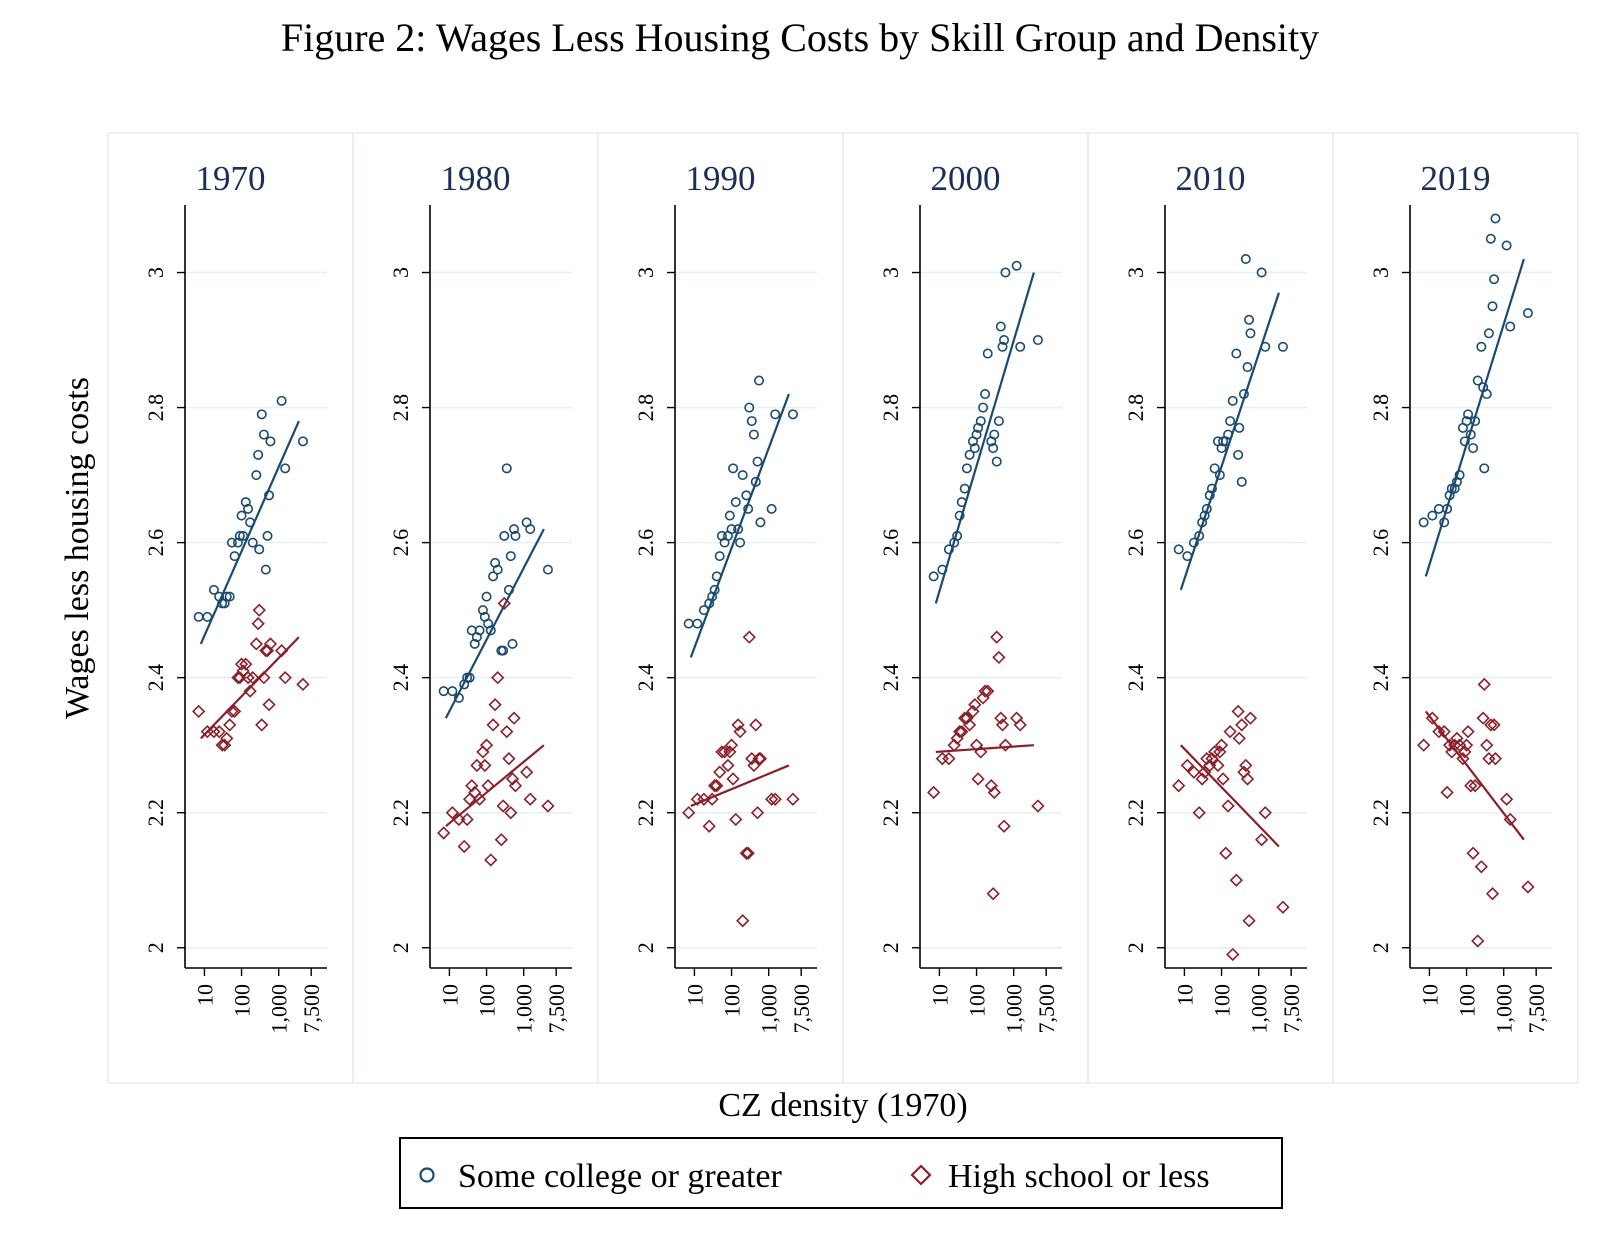 This screenshot has height=1237, width=1600. Describe the element at coordinates (1079, 1176) in the screenshot. I see `legend-label-high-school: High school or less` at that location.